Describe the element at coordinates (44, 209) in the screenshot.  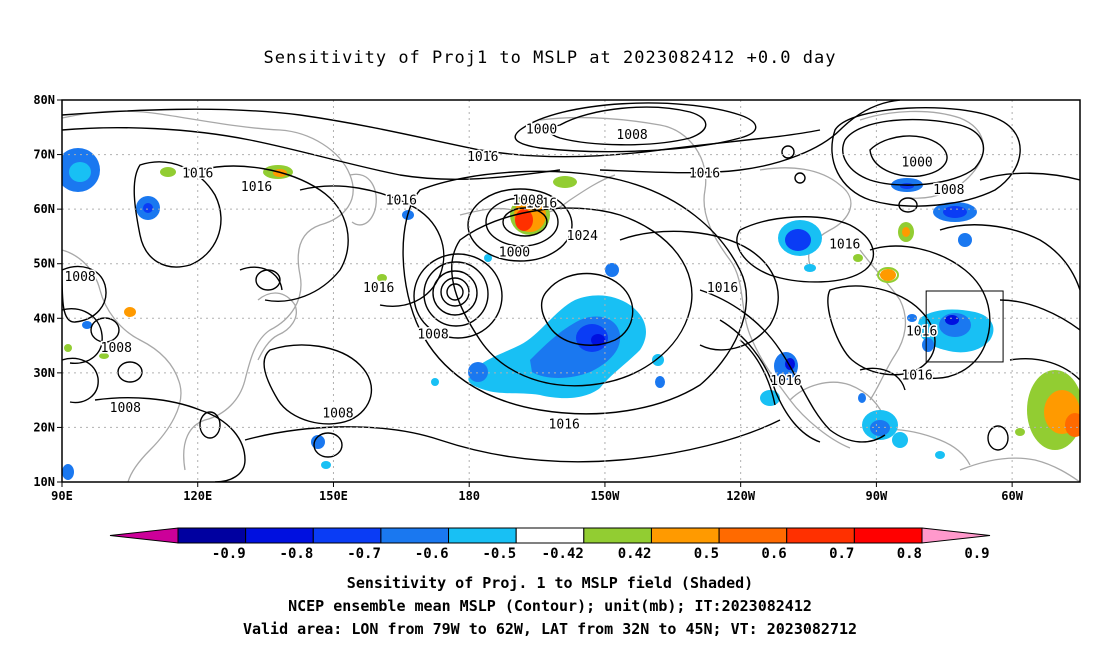
I see `lat-tick-label: 60N` at that location.